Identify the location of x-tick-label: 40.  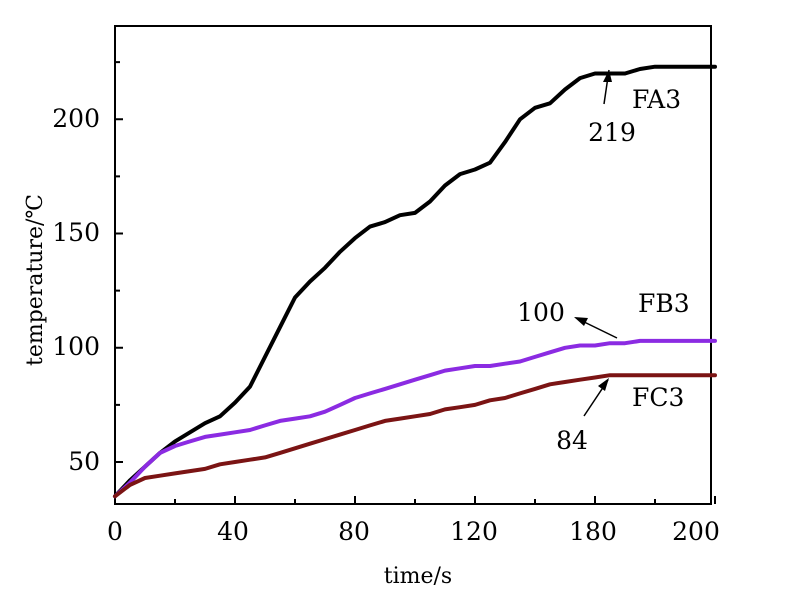
(233, 531).